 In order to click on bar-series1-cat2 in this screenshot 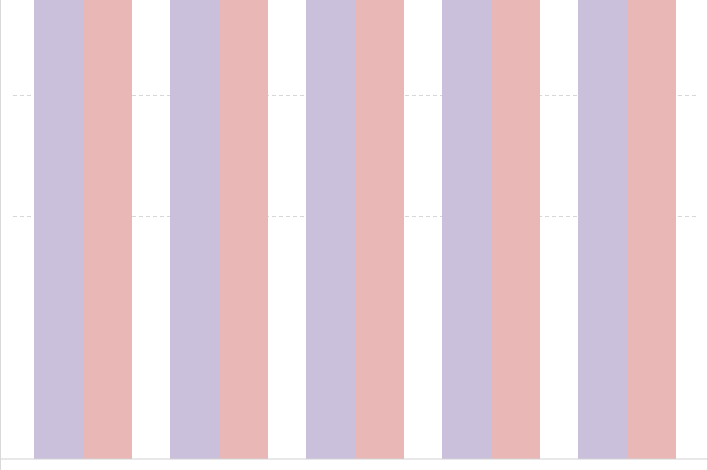, I will do `click(194, 229)`.